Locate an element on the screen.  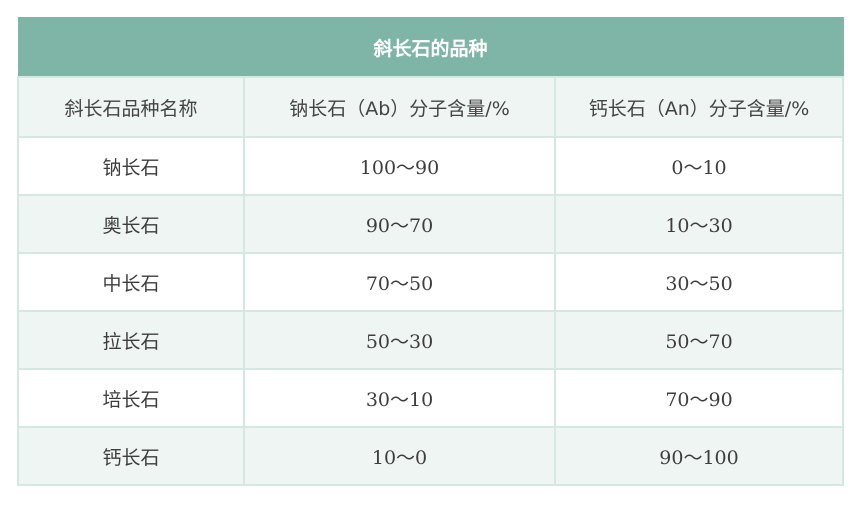
header-variety-name: 斜长石品种名称 is located at coordinates (131, 107).